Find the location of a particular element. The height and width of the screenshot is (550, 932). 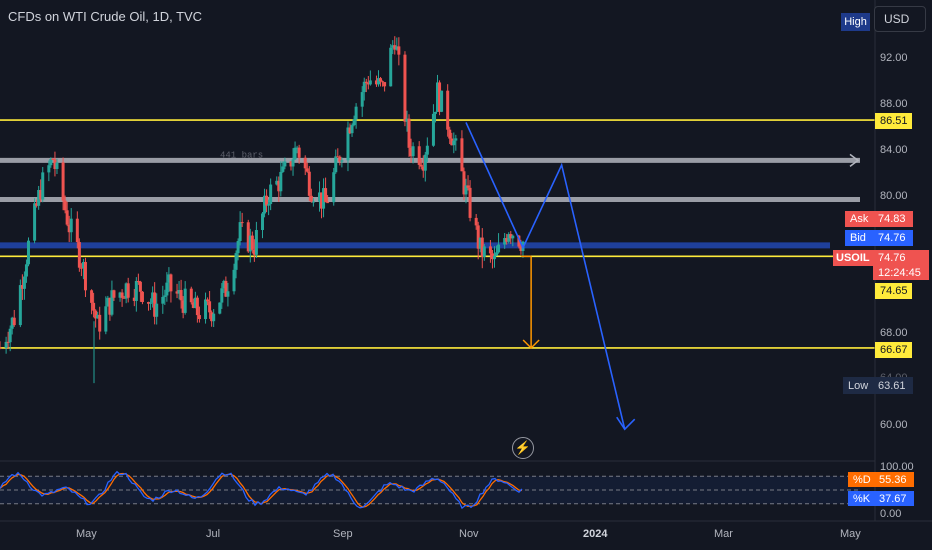

low-value: 63.61 is located at coordinates (893, 385).